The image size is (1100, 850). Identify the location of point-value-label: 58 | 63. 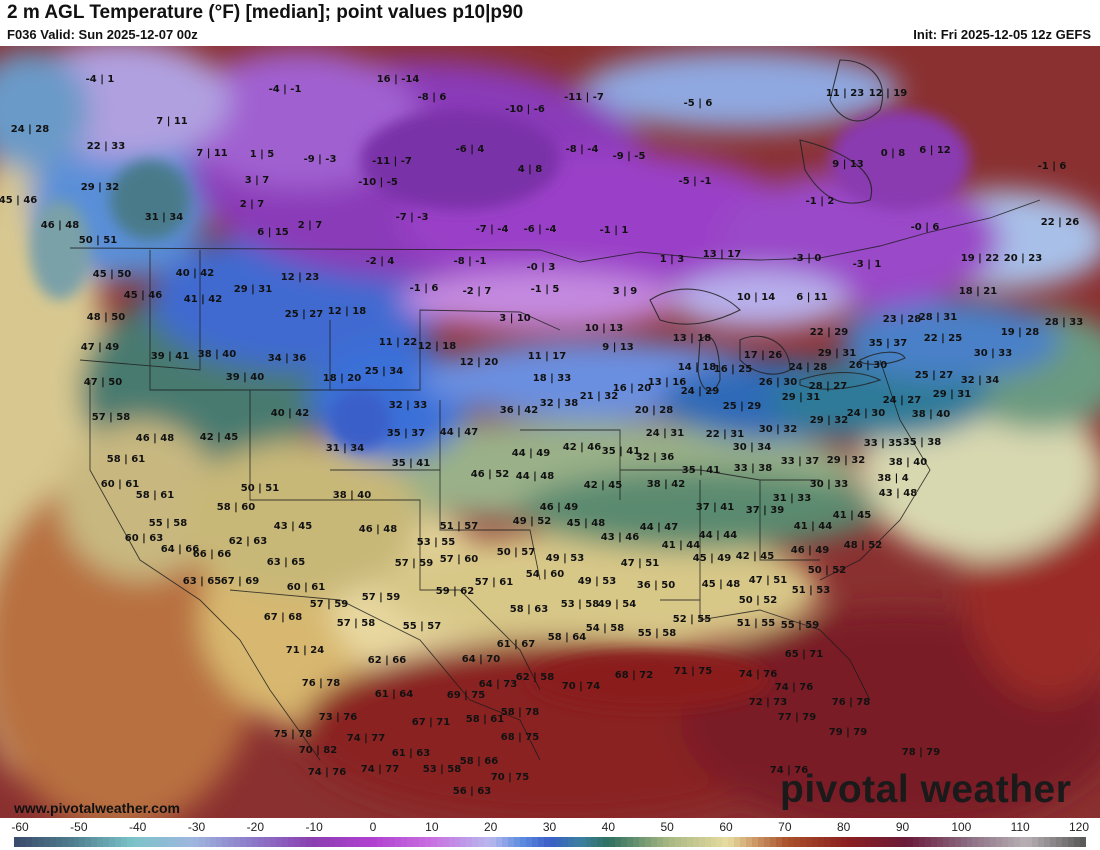
(529, 609).